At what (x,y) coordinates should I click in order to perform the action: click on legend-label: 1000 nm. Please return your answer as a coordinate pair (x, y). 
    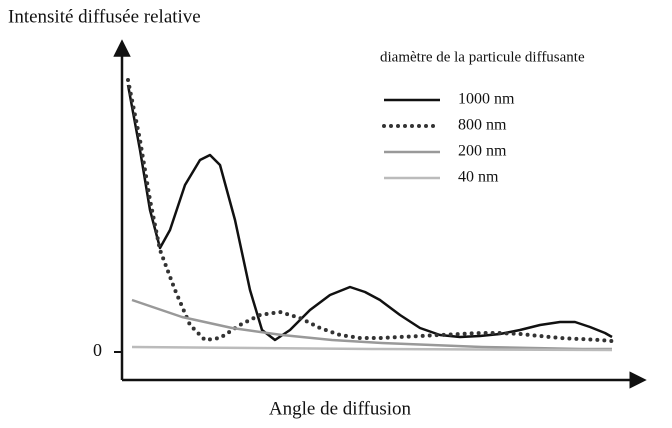
    Looking at the image, I should click on (486, 99).